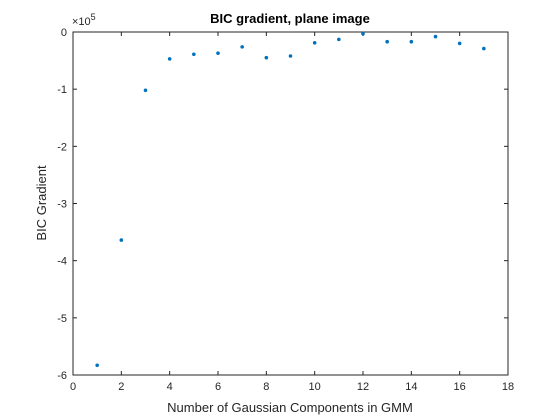  Describe the element at coordinates (62, 262) in the screenshot. I see `y-tick-label: -4` at that location.